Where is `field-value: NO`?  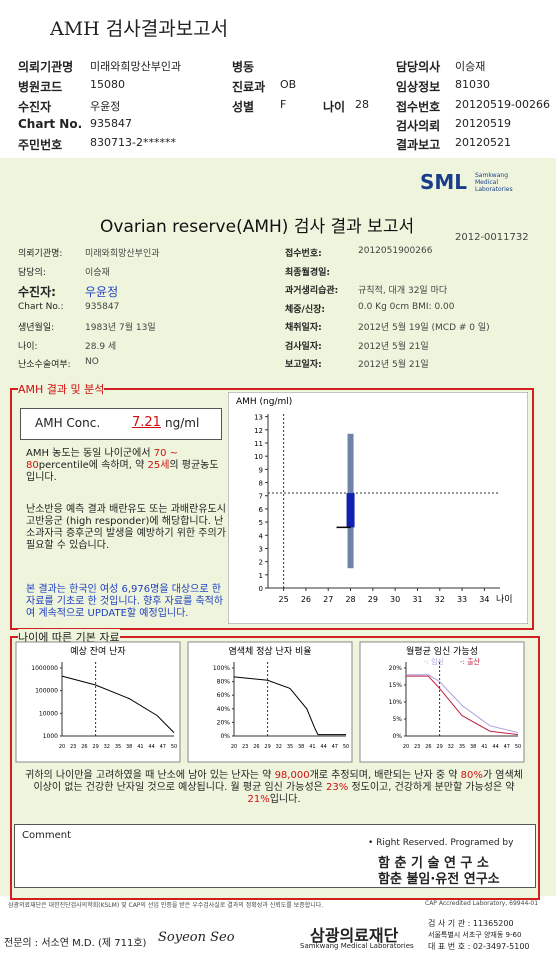
field-value: NO is located at coordinates (92, 362).